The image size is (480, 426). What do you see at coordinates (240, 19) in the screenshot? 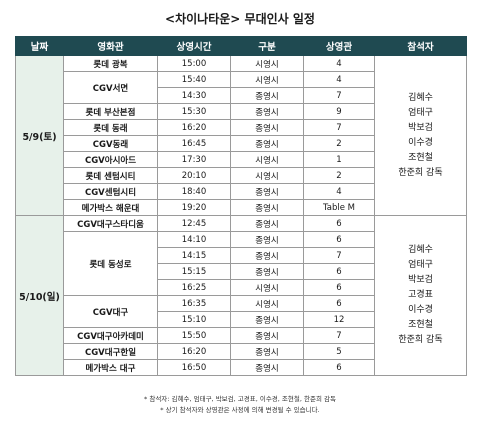
I see `page-title: <차이나타운> 무대인사 일정` at bounding box center [240, 19].